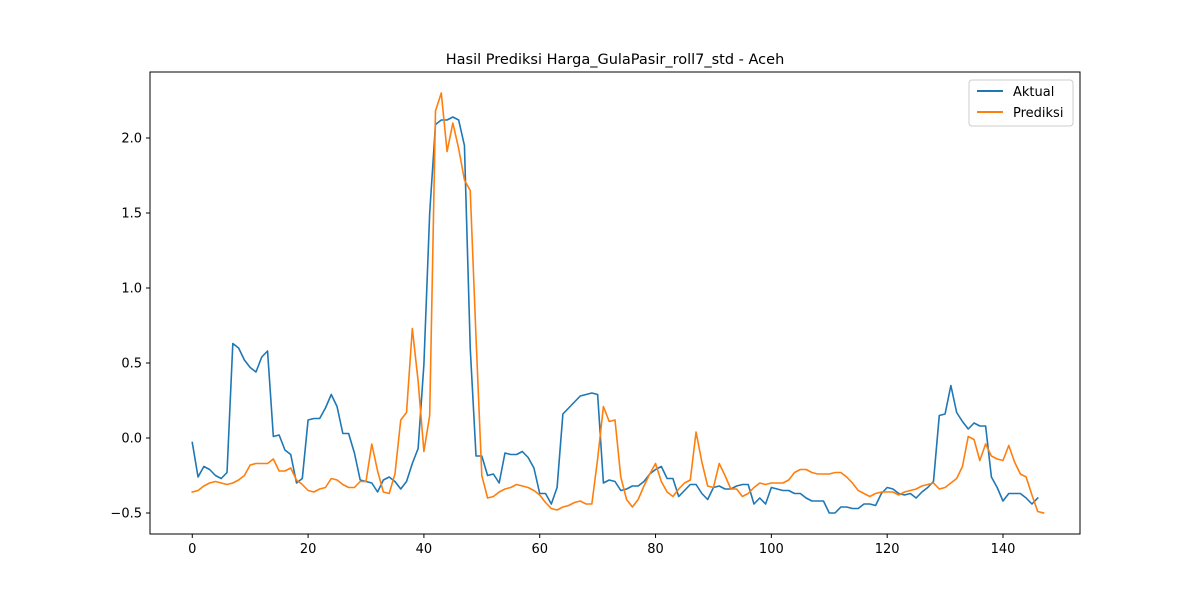 This screenshot has width=1200, height=600. Describe the element at coordinates (308, 549) in the screenshot. I see `x-tick-label: 20` at that location.